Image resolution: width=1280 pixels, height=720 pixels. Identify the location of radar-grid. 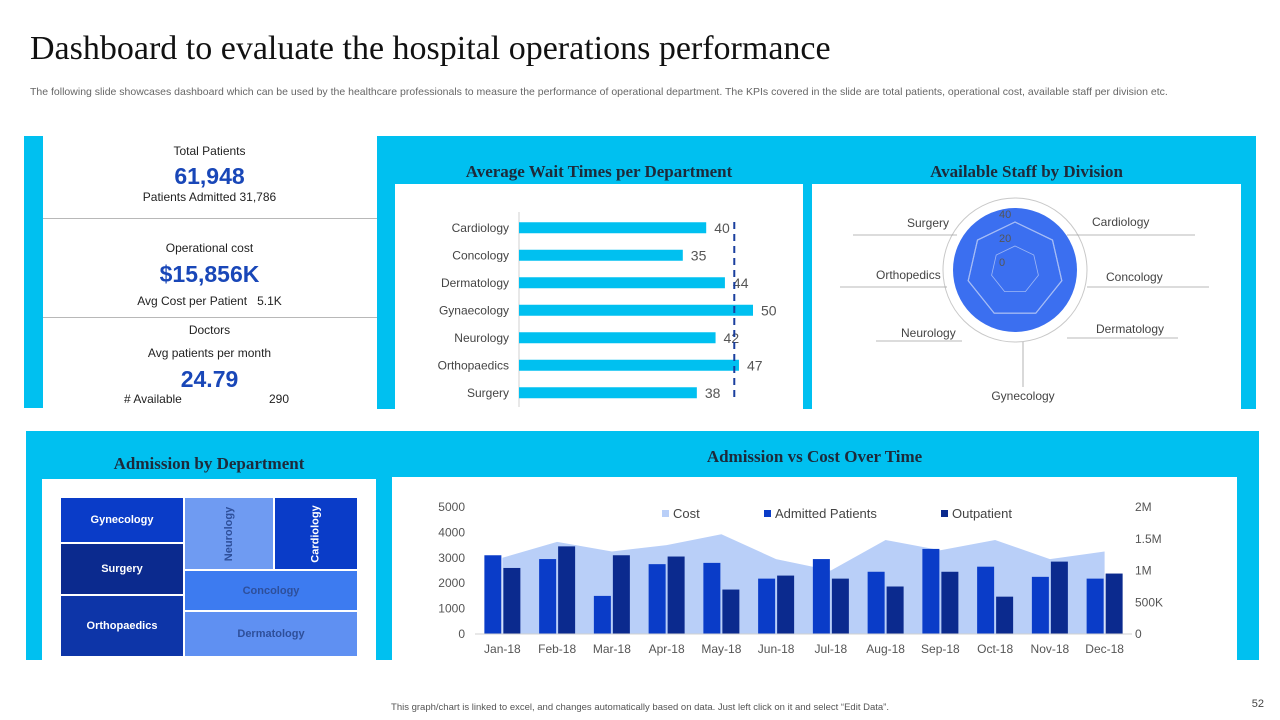
(1015, 267).